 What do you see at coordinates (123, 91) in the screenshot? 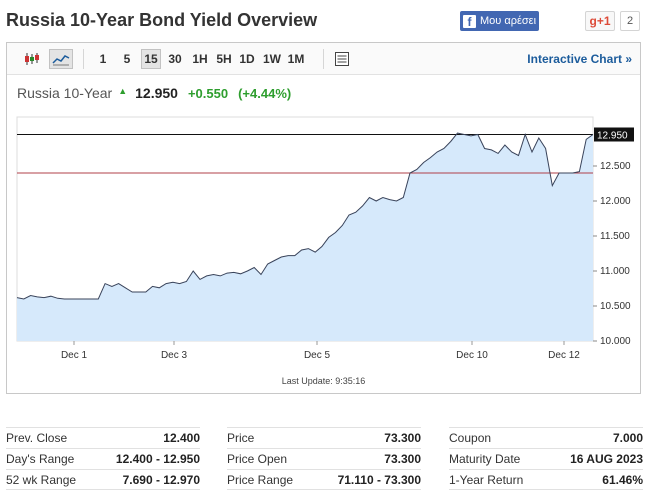
I see `up-arrow-icon: ▲` at bounding box center [123, 91].